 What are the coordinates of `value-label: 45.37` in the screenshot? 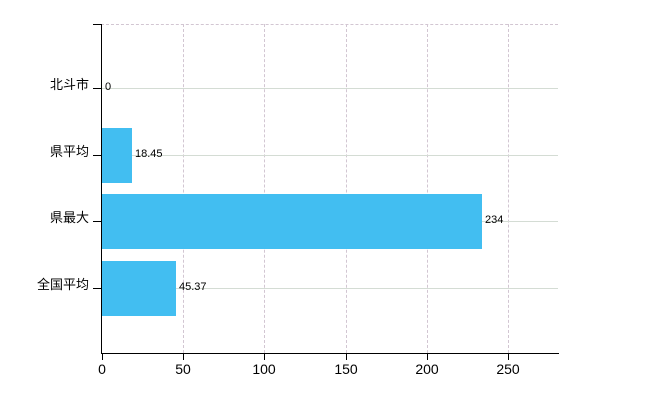 It's located at (193, 287).